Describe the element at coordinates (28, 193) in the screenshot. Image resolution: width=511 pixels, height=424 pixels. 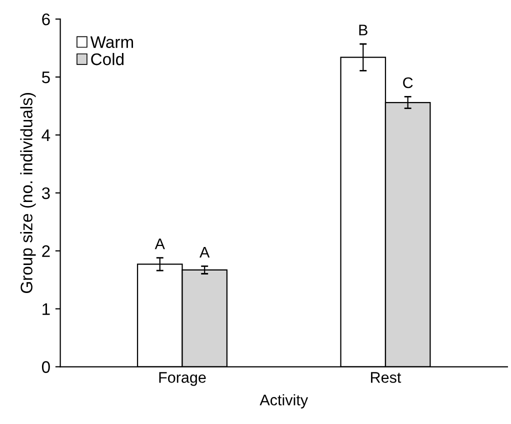
I see `y-axis-title: Group size (no. individuals)` at that location.